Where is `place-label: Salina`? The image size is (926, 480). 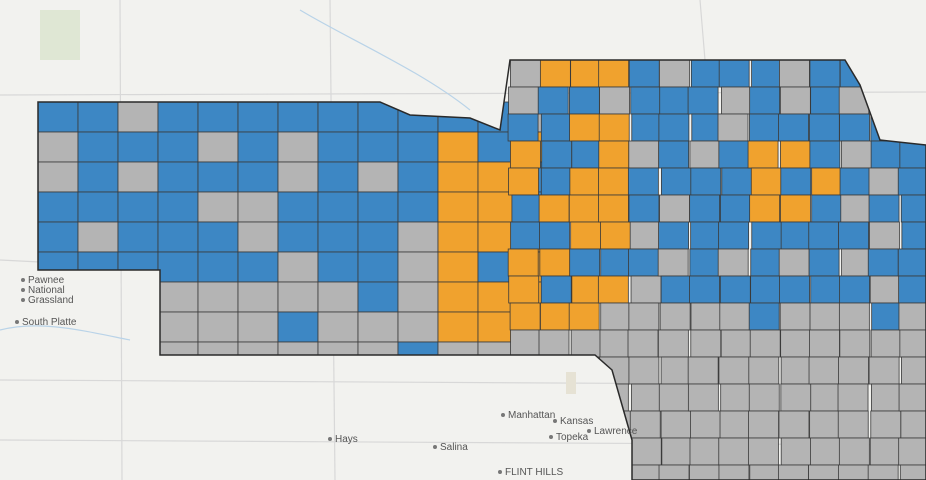
place-label: Salina is located at coordinates (454, 447).